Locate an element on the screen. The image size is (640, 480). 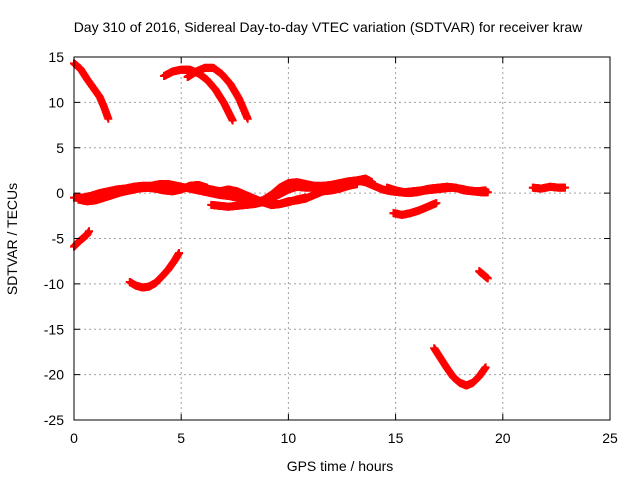
y-tick-label: -20 is located at coordinates (54, 375).